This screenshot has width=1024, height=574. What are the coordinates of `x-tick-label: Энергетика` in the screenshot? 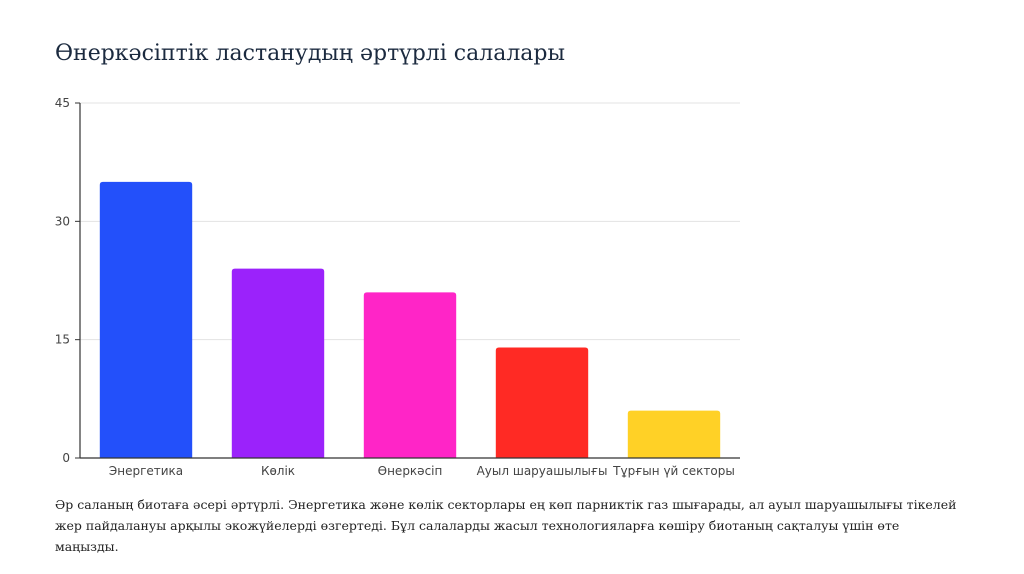 It's located at (146, 471).